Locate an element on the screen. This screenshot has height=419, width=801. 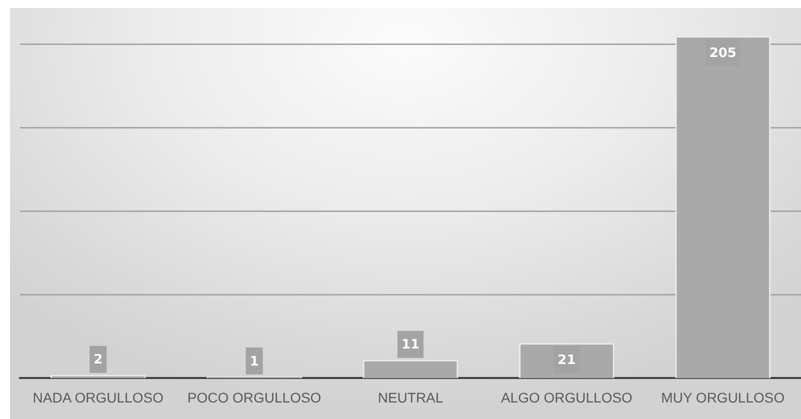
data-label: 21 is located at coordinates (567, 360).